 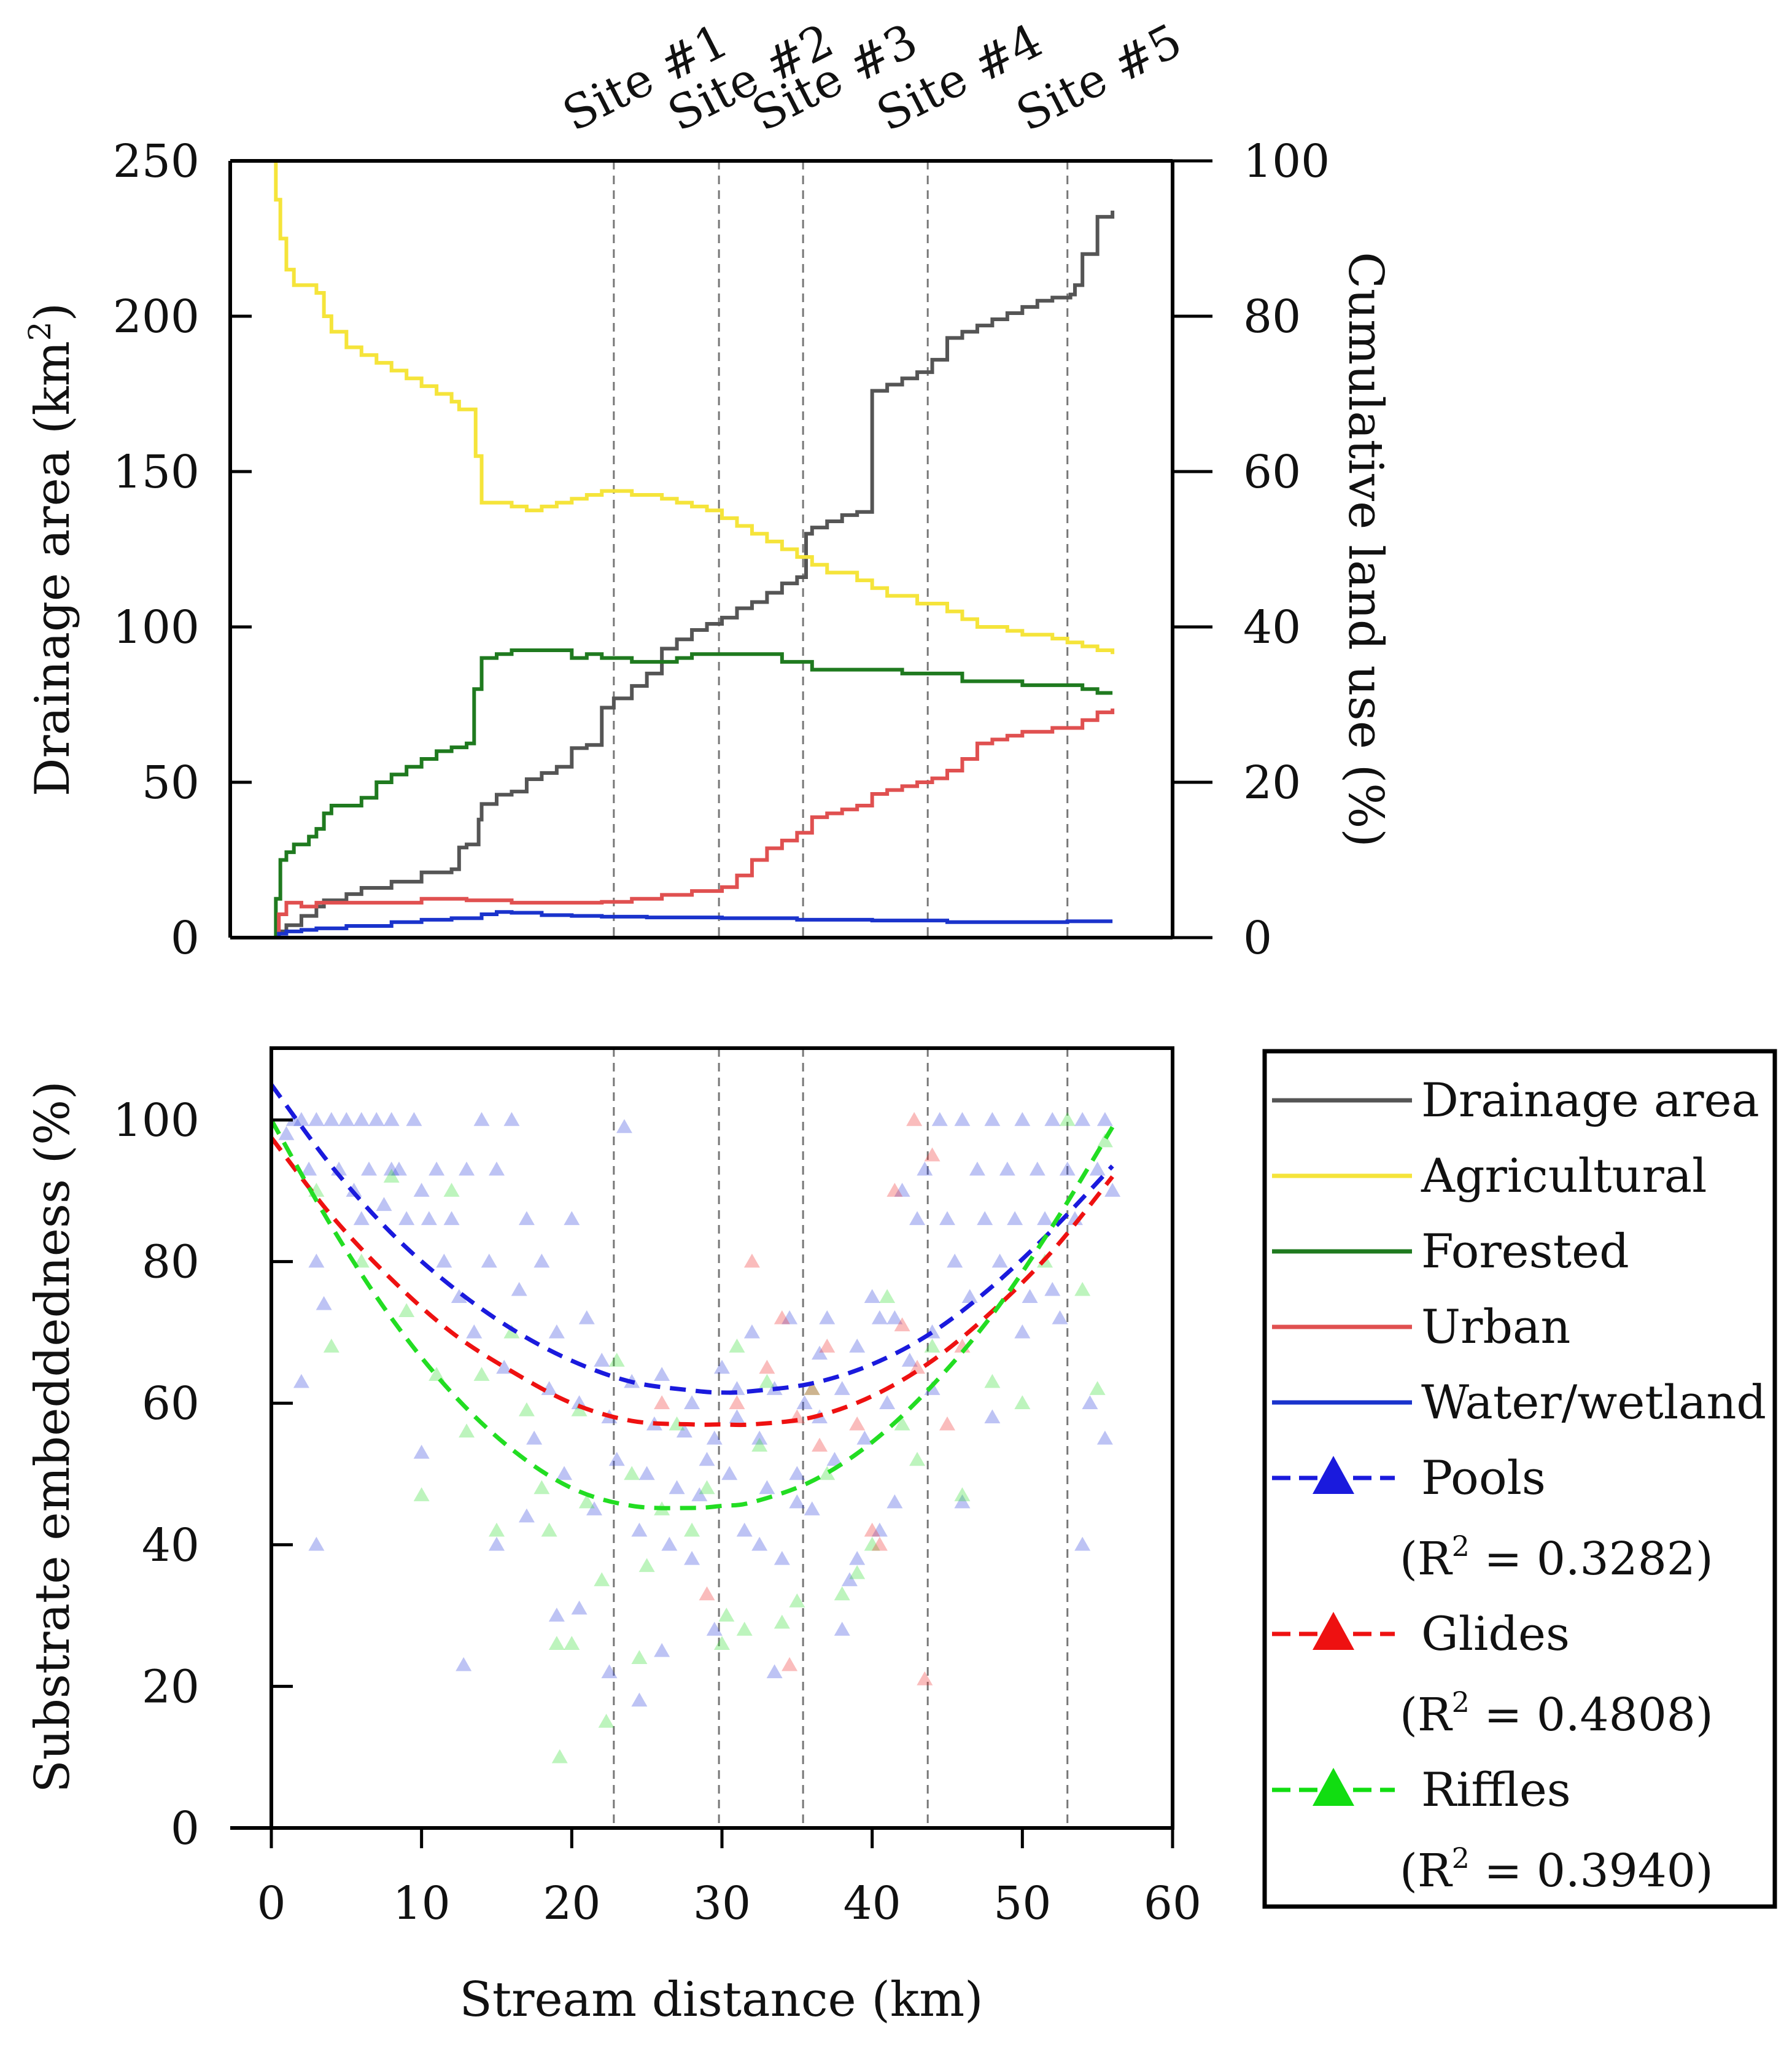 What do you see at coordinates (692, 793) in the screenshot?
I see `line-forested` at bounding box center [692, 793].